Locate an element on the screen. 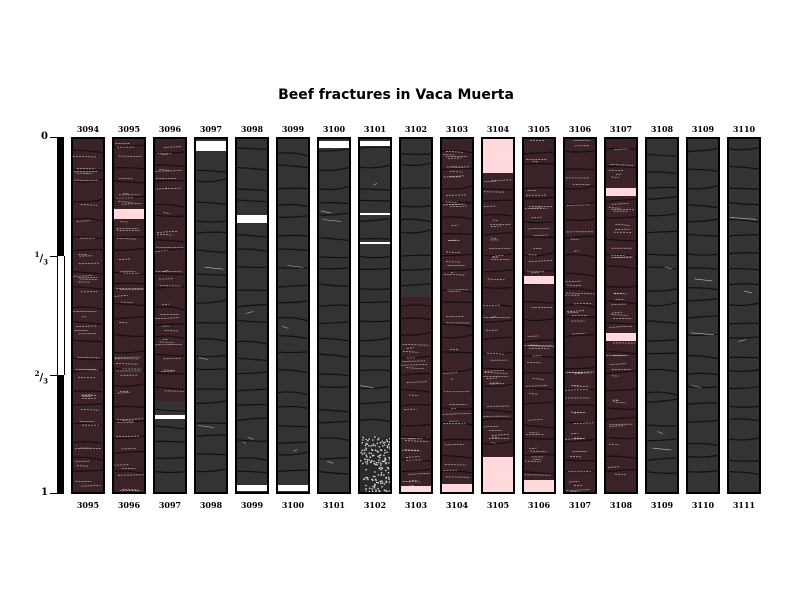 The image size is (792, 612). depth-tick-one-third is located at coordinates (53, 256).